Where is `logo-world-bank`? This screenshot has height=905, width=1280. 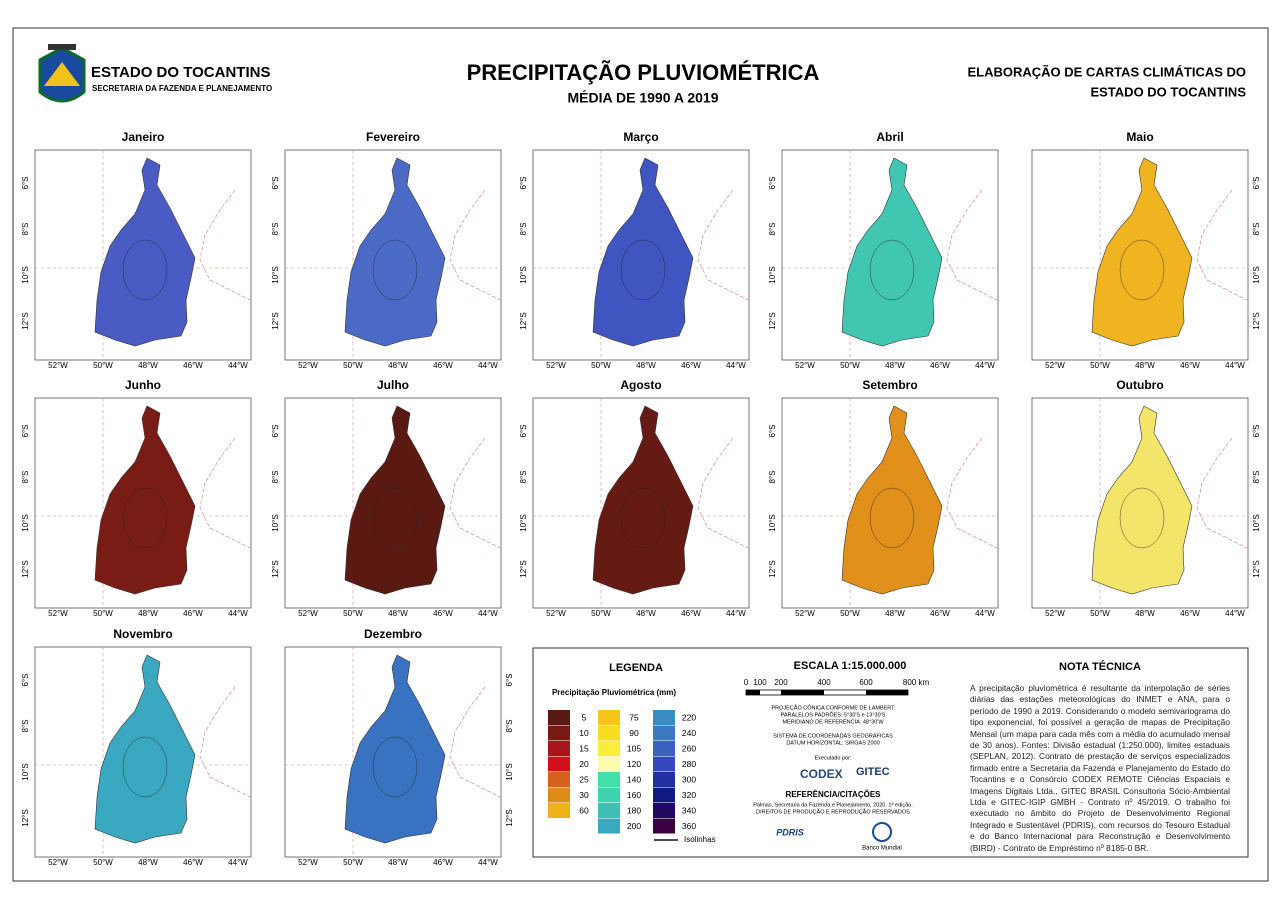 logo-world-bank is located at coordinates (882, 832).